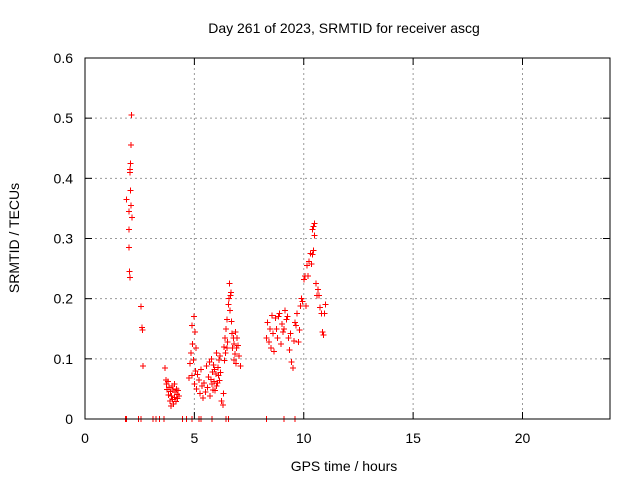  I want to click on x-axis-tick-label: 15, so click(413, 438).